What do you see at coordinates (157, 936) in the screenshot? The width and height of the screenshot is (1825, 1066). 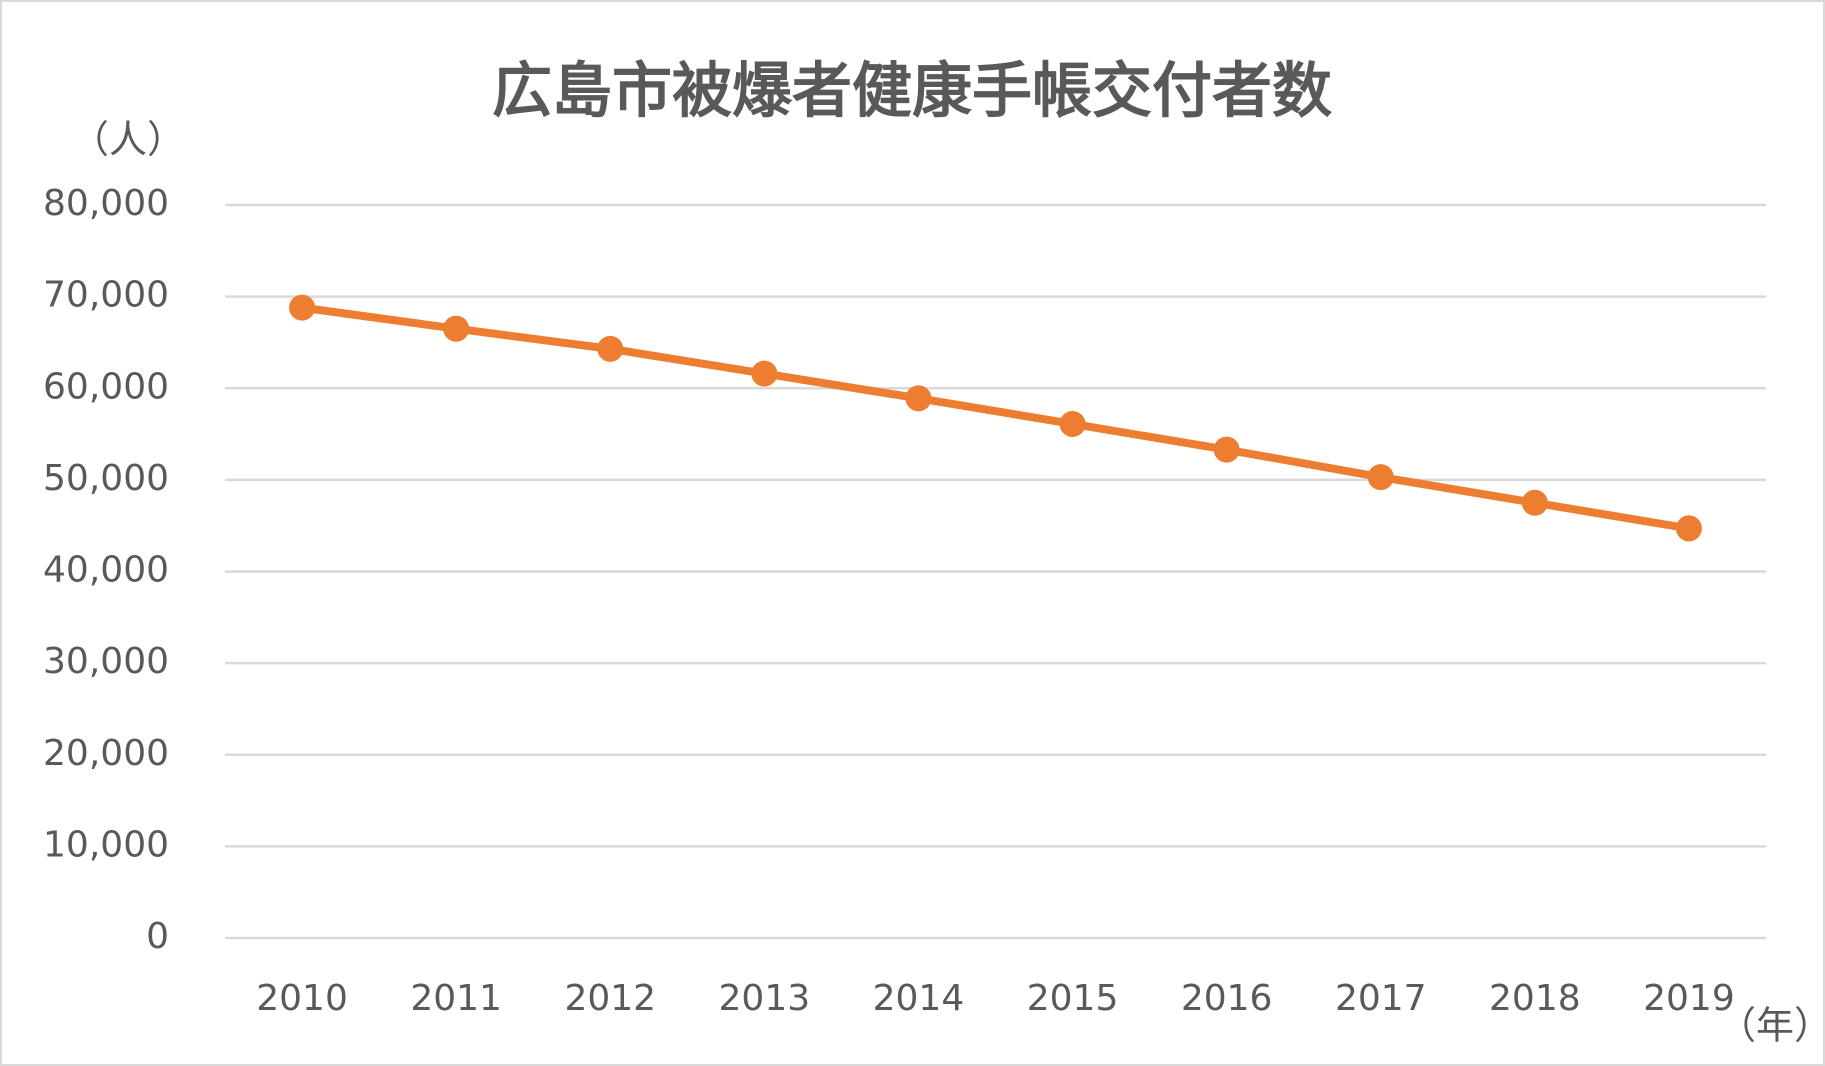 I see `y-tick-label: 0` at bounding box center [157, 936].